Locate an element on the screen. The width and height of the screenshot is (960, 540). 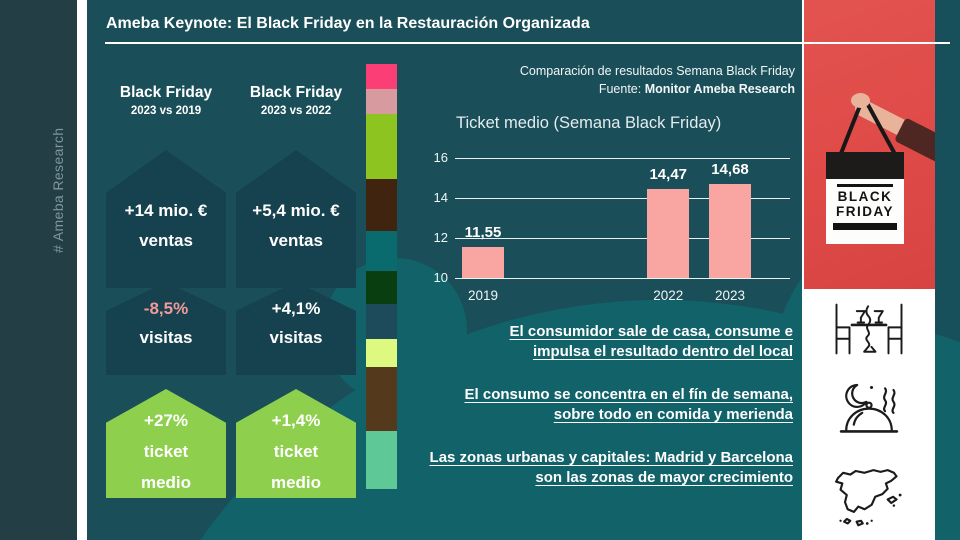
kpi-value: +14 mio. € is located at coordinates (166, 210).